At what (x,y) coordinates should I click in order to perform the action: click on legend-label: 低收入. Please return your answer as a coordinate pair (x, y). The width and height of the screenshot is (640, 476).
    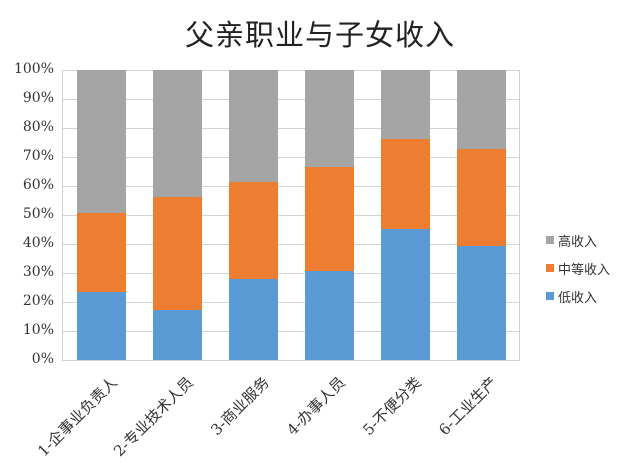
    Looking at the image, I should click on (578, 298).